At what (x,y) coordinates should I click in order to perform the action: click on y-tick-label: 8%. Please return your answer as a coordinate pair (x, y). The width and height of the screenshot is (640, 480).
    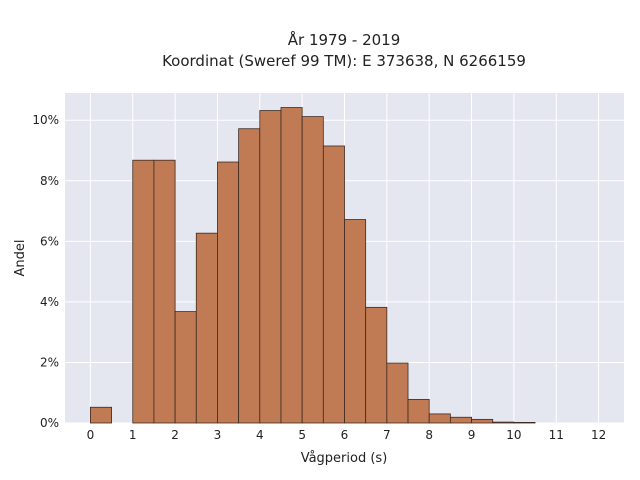
    Looking at the image, I should click on (49, 181).